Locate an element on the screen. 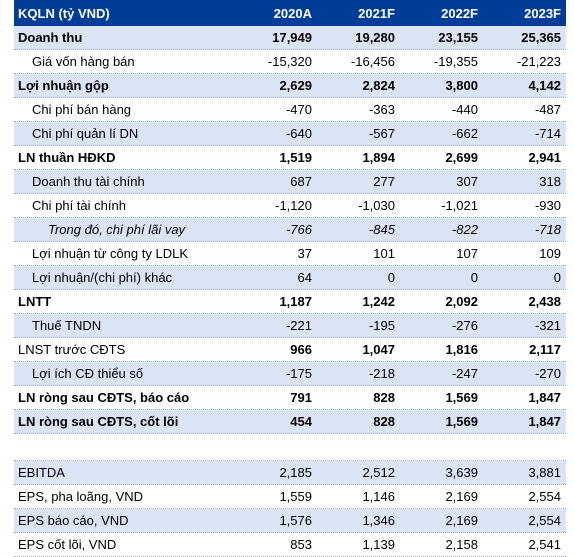  row-ebitda: EBITDA 2,185 2,512 3,639 3,881 is located at coordinates (290, 473).